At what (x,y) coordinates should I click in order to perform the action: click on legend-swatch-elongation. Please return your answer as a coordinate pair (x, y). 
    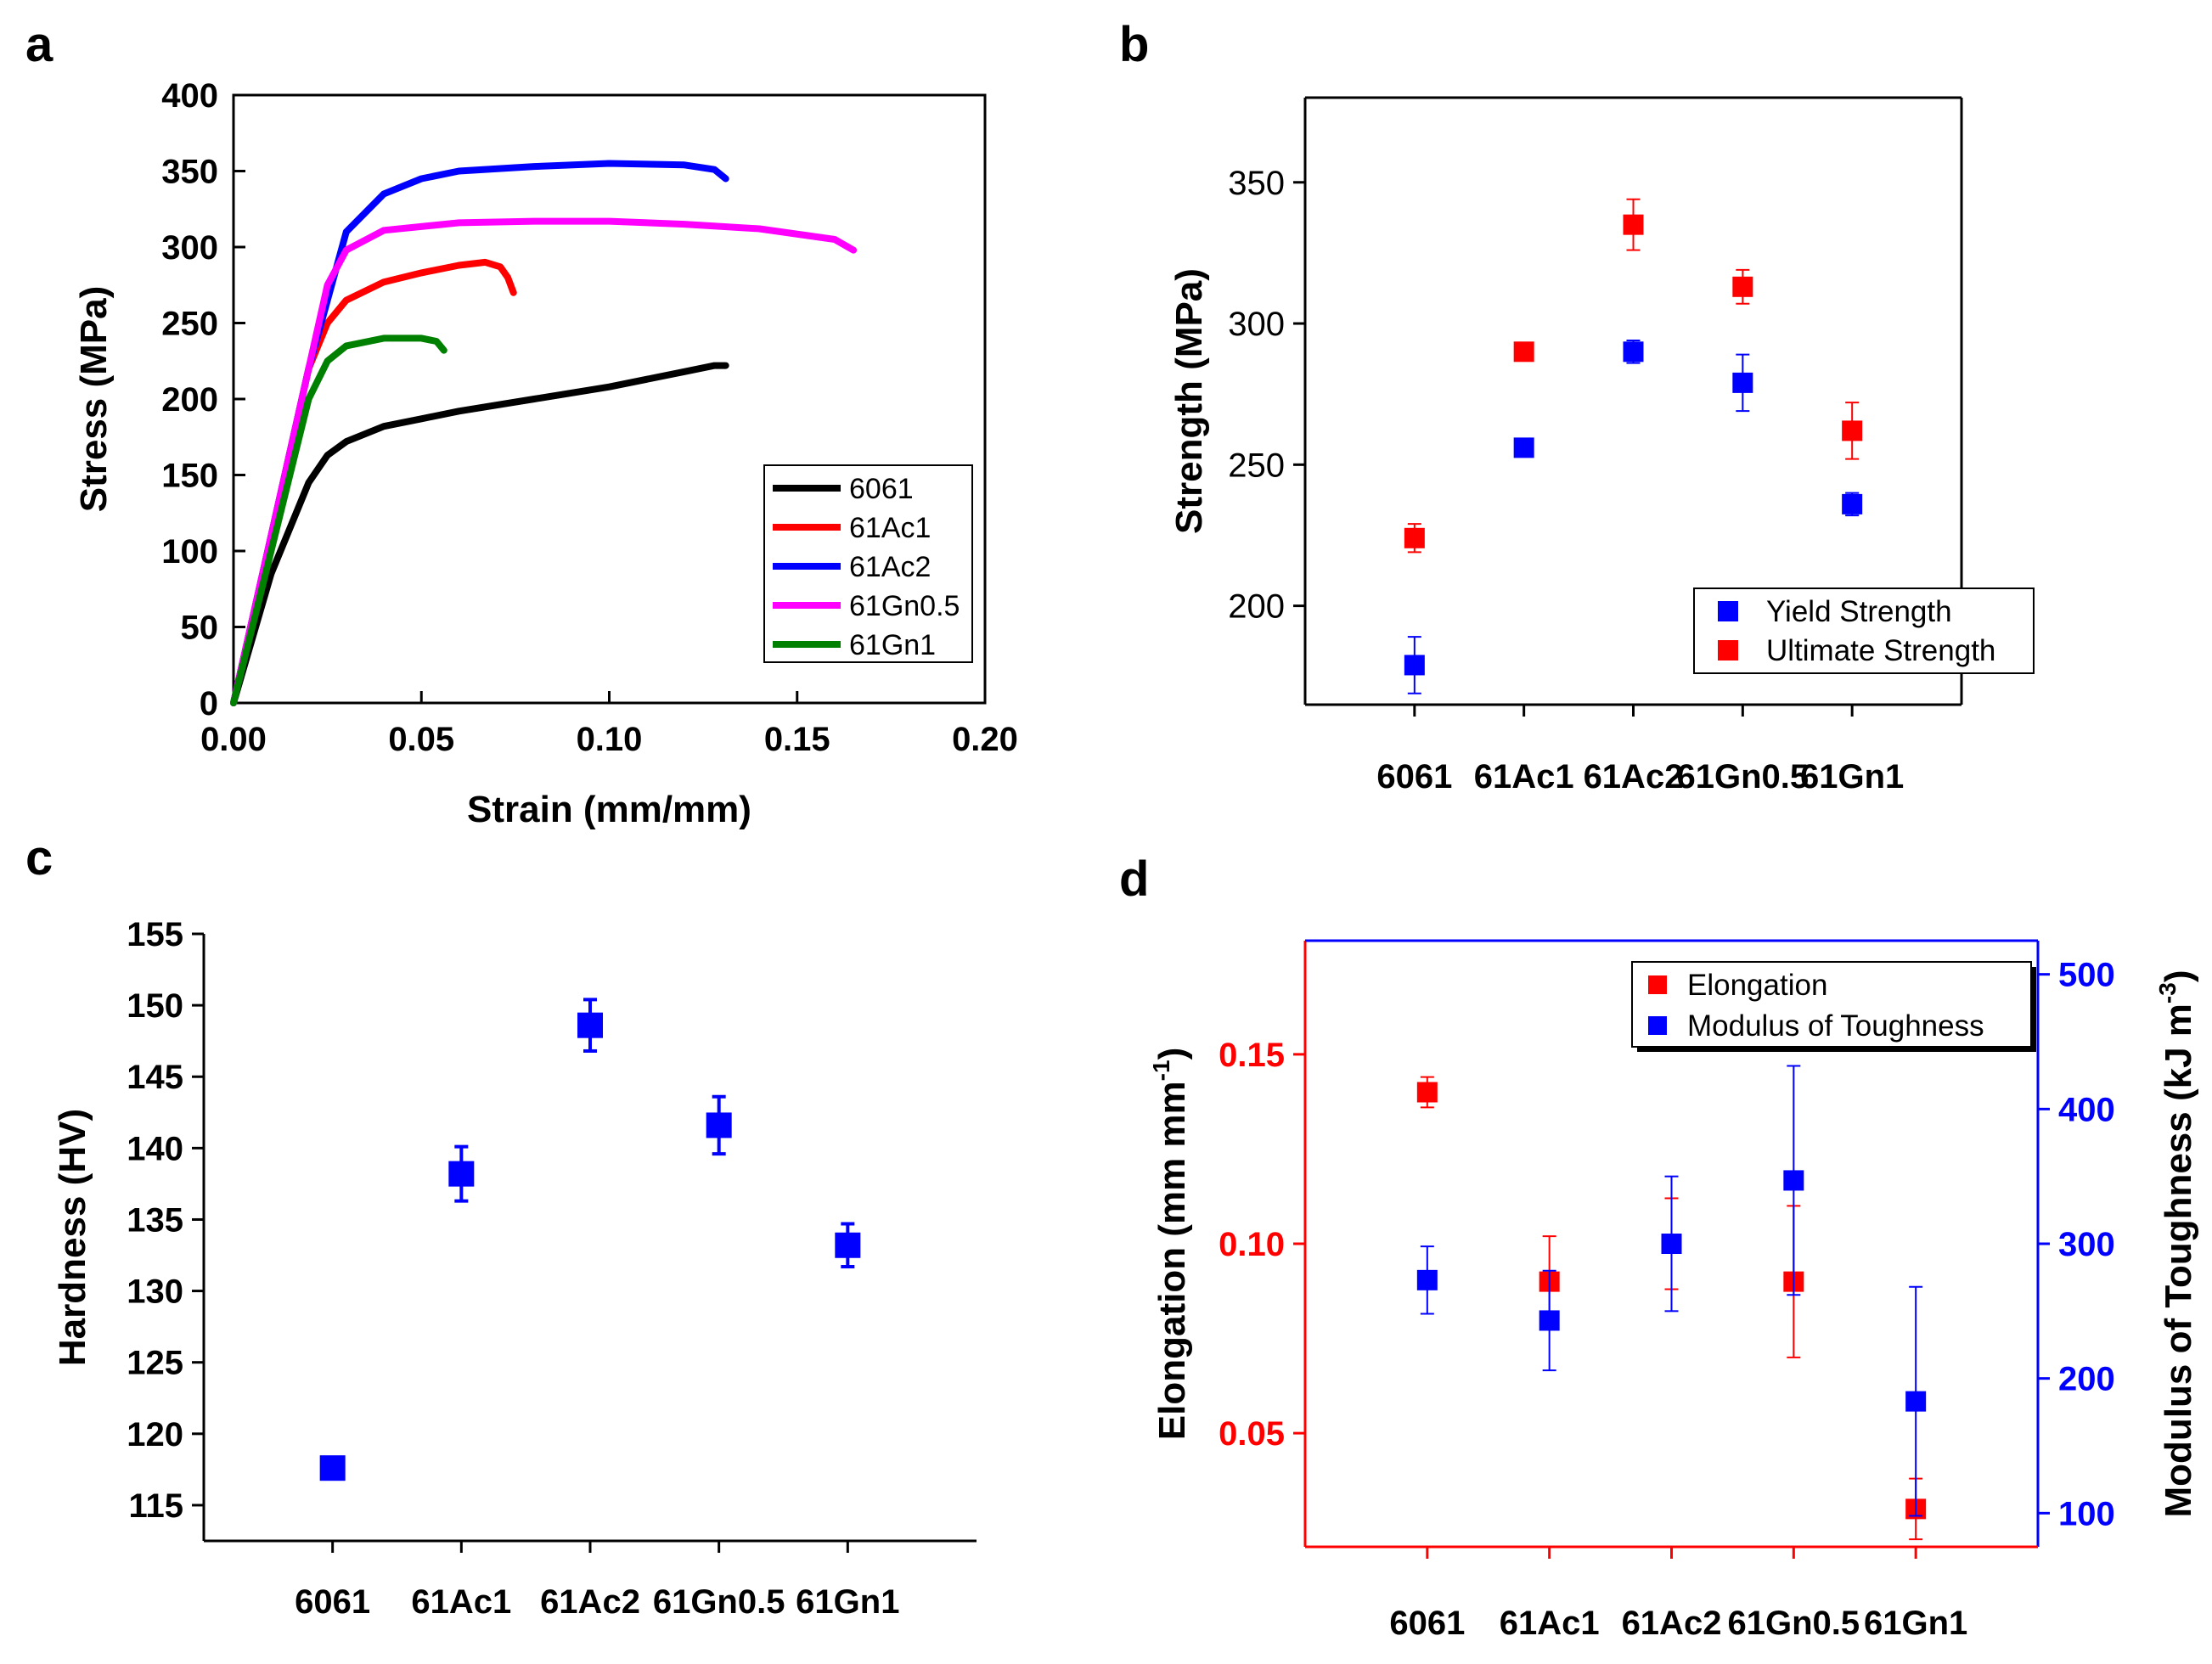
    Looking at the image, I should click on (1657, 984).